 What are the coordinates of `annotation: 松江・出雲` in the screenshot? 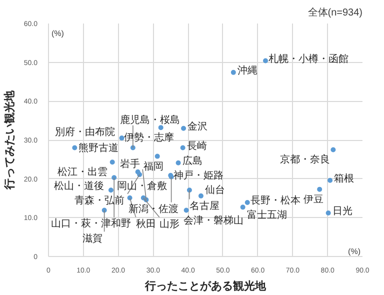 It's located at (82, 172).